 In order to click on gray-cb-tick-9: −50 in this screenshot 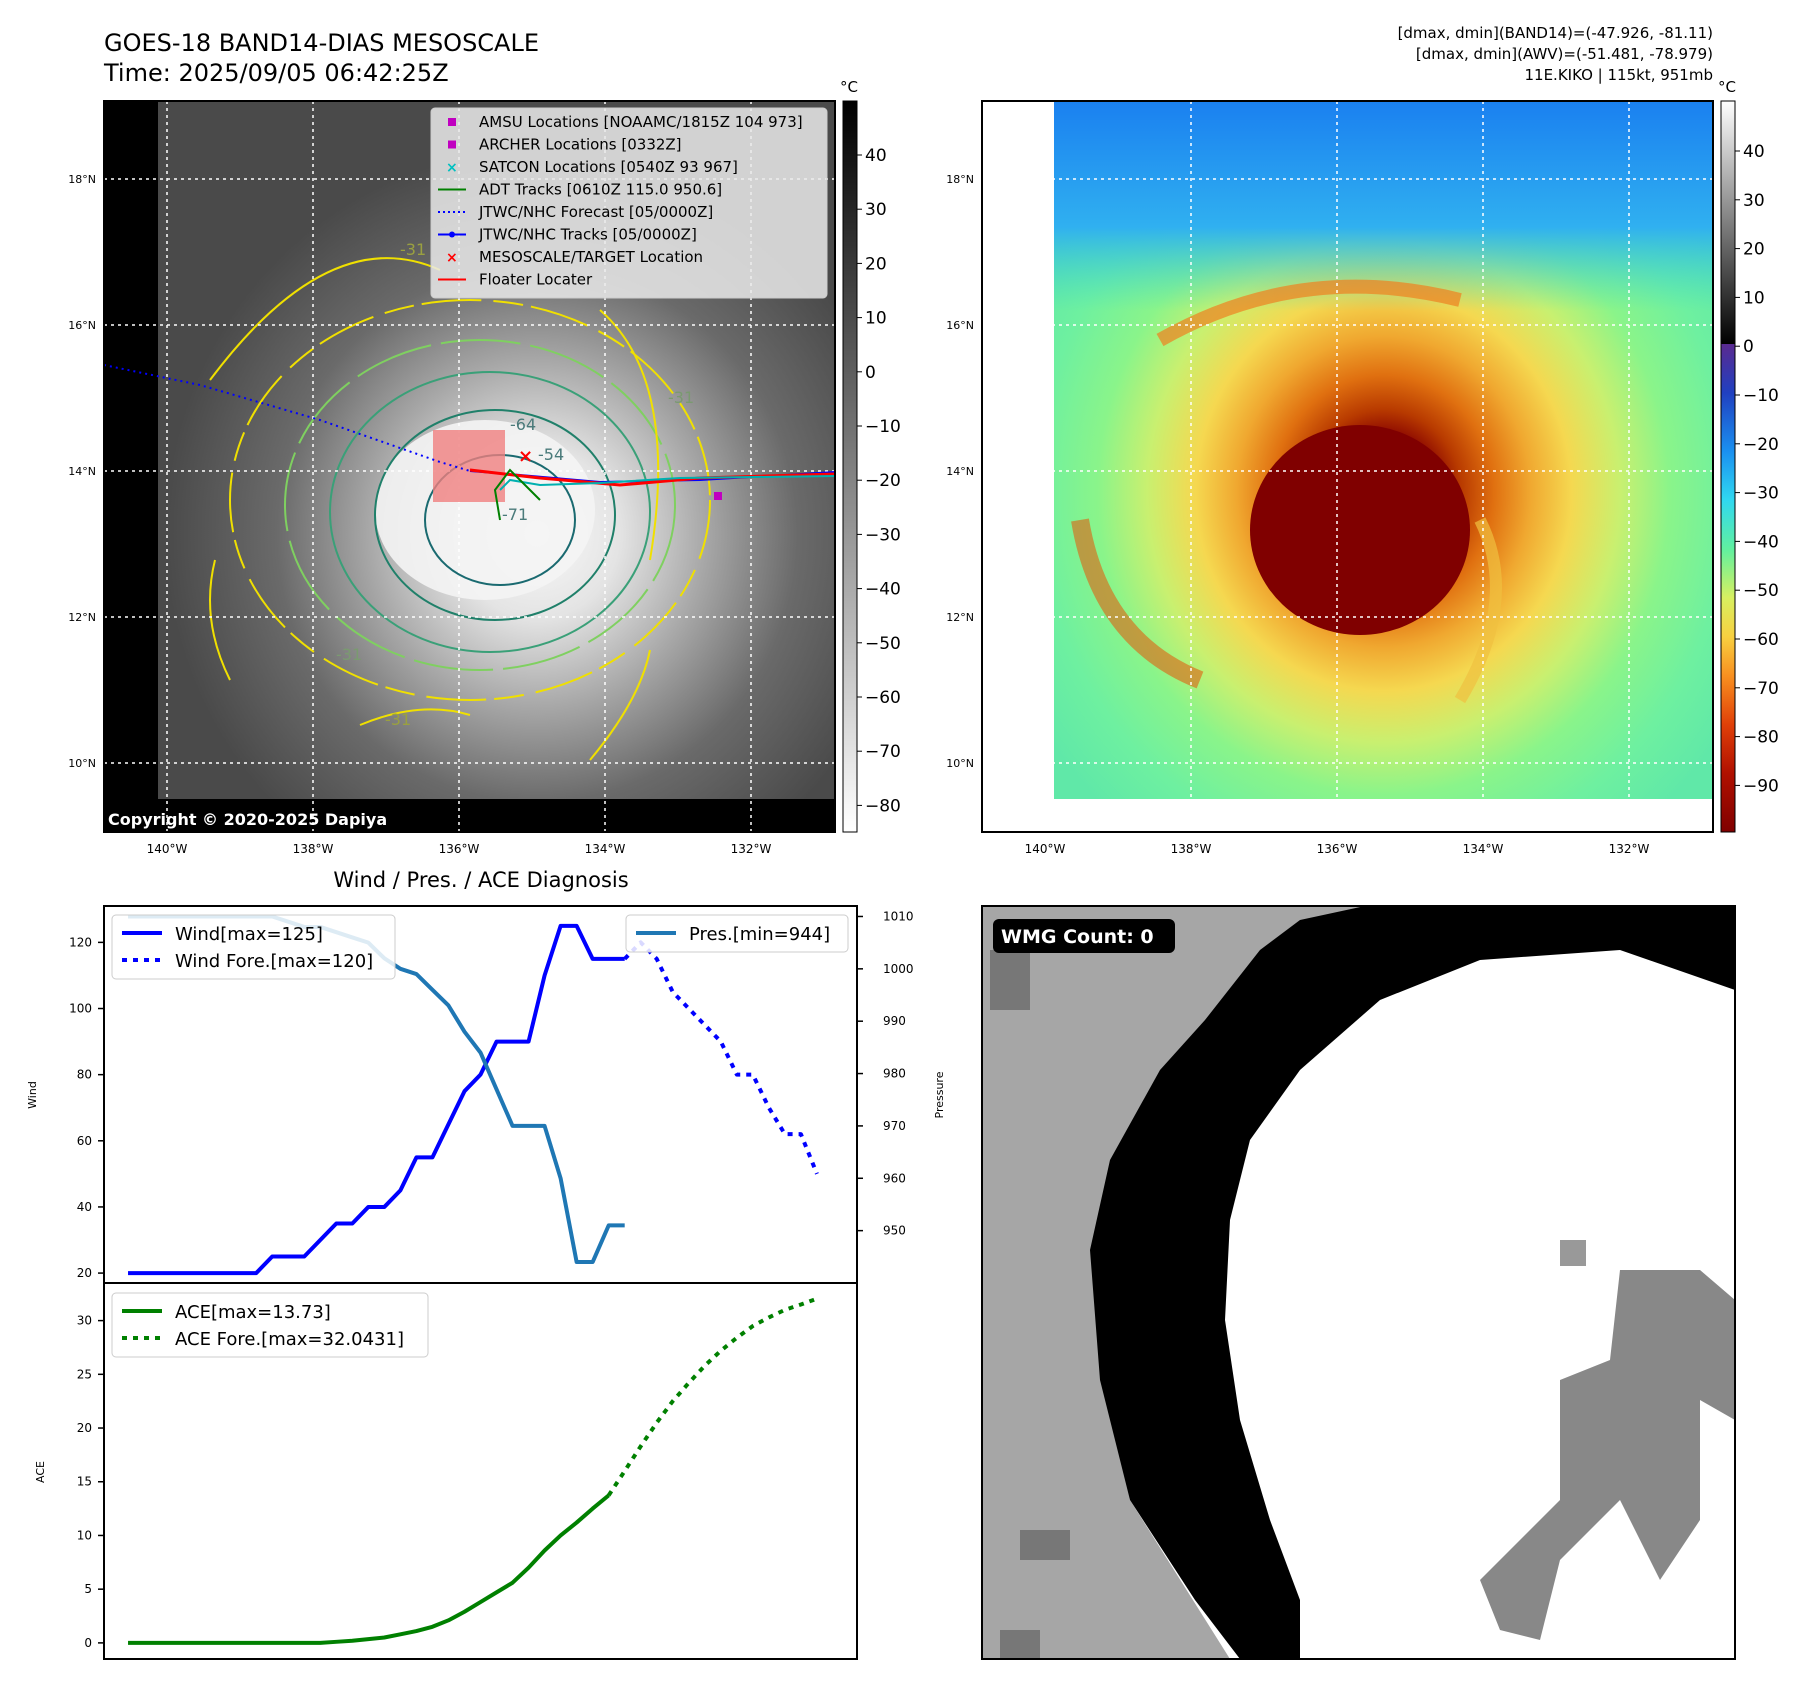, I will do `click(883, 644)`.